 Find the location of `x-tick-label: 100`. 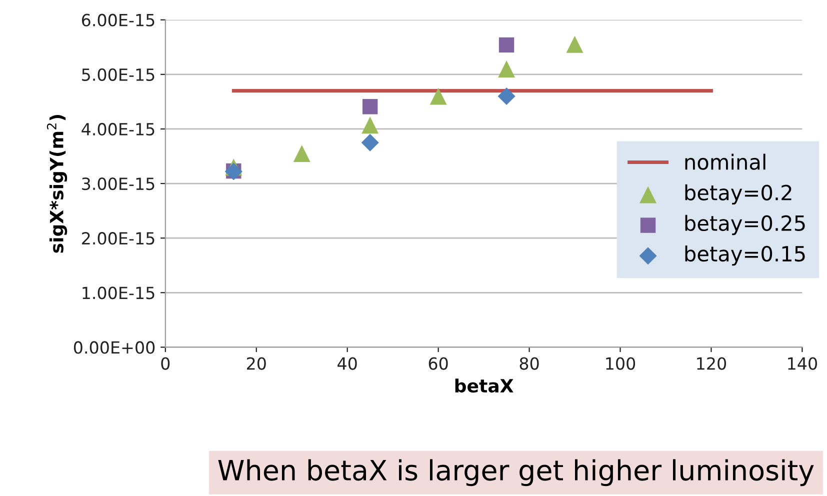

x-tick-label: 100 is located at coordinates (621, 363).